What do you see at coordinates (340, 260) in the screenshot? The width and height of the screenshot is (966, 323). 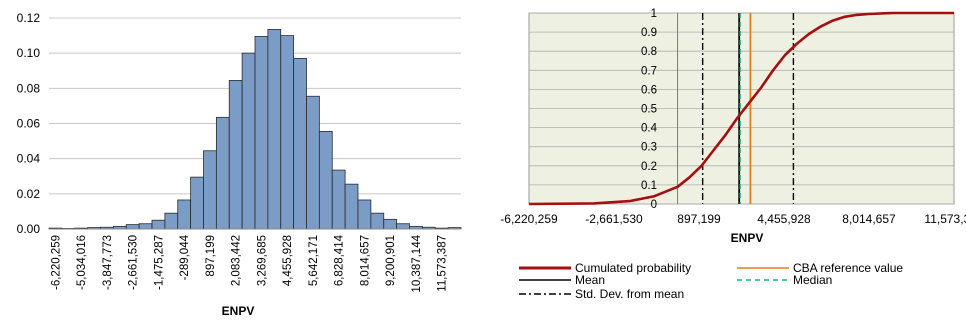 I see `x-tick-label: 6,828,414` at bounding box center [340, 260].